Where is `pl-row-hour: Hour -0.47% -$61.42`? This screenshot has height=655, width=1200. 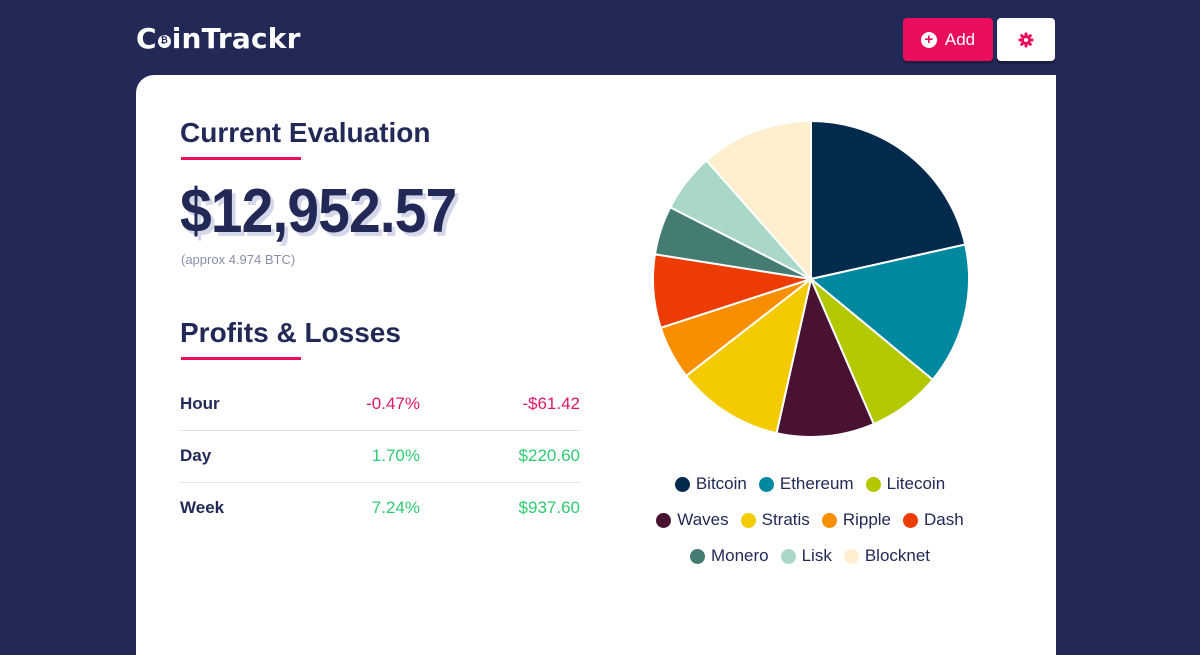 pl-row-hour: Hour -0.47% -$61.42 is located at coordinates (380, 404).